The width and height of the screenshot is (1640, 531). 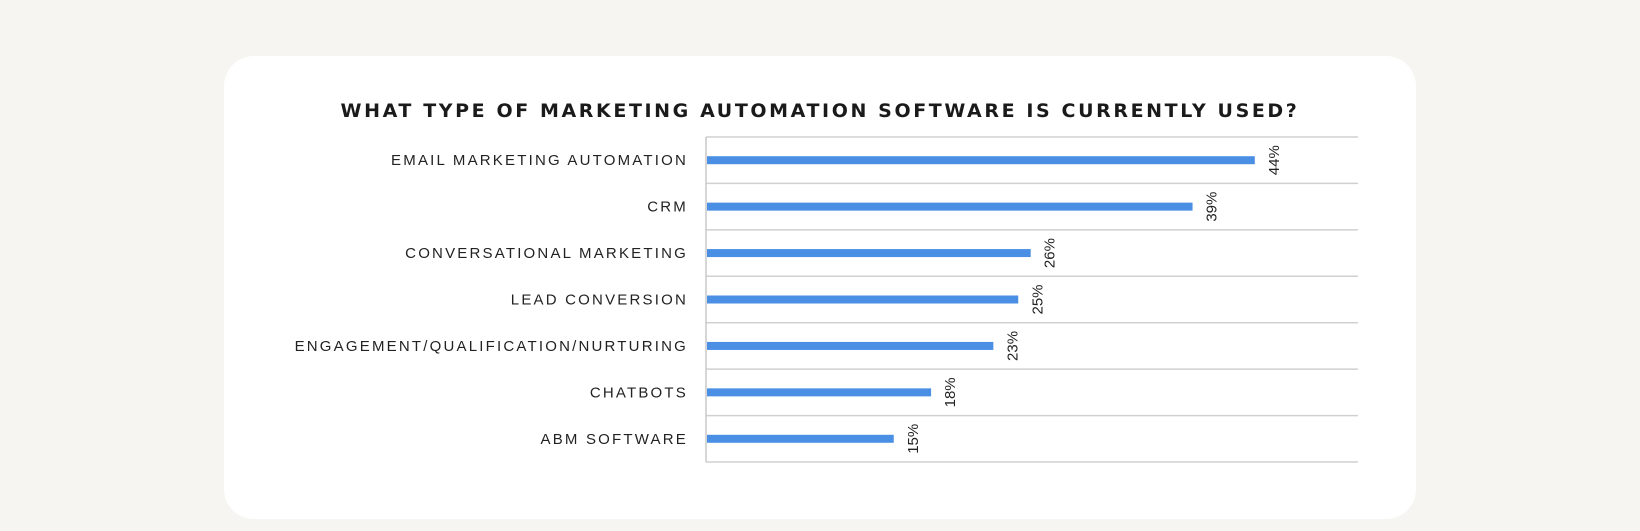 What do you see at coordinates (950, 392) in the screenshot?
I see `data-label: 18%` at bounding box center [950, 392].